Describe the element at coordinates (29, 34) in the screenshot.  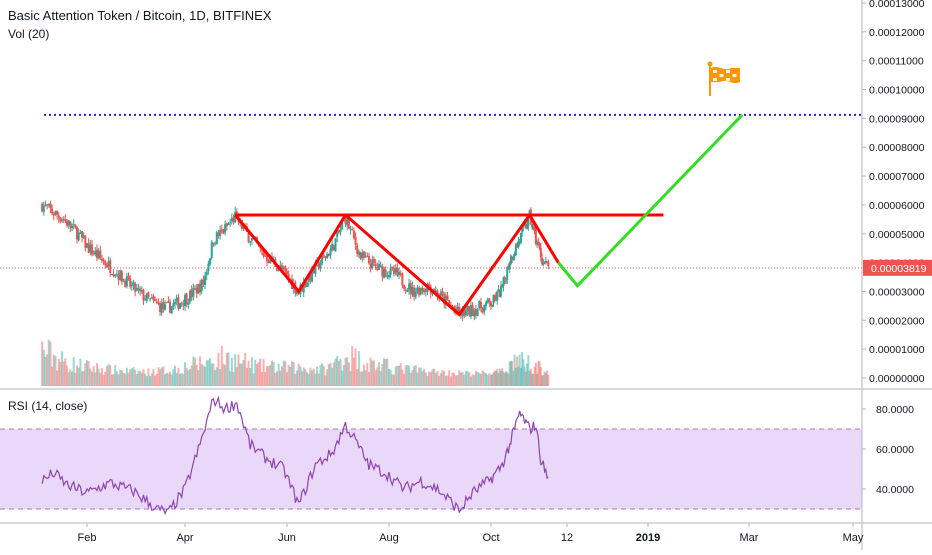
I see `volume-legend: Vol (20)` at that location.